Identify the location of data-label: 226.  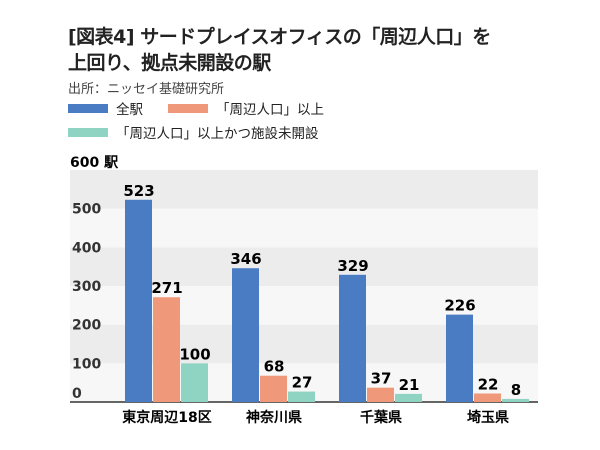
(459, 306).